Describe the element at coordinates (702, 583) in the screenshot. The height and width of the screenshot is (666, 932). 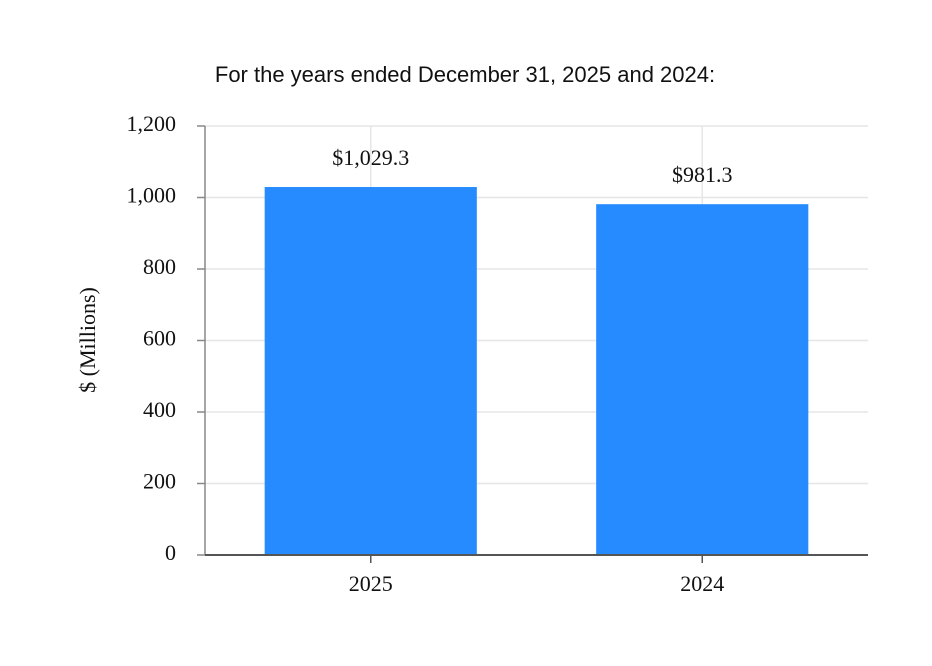
I see `x-tick-label: 2024` at that location.